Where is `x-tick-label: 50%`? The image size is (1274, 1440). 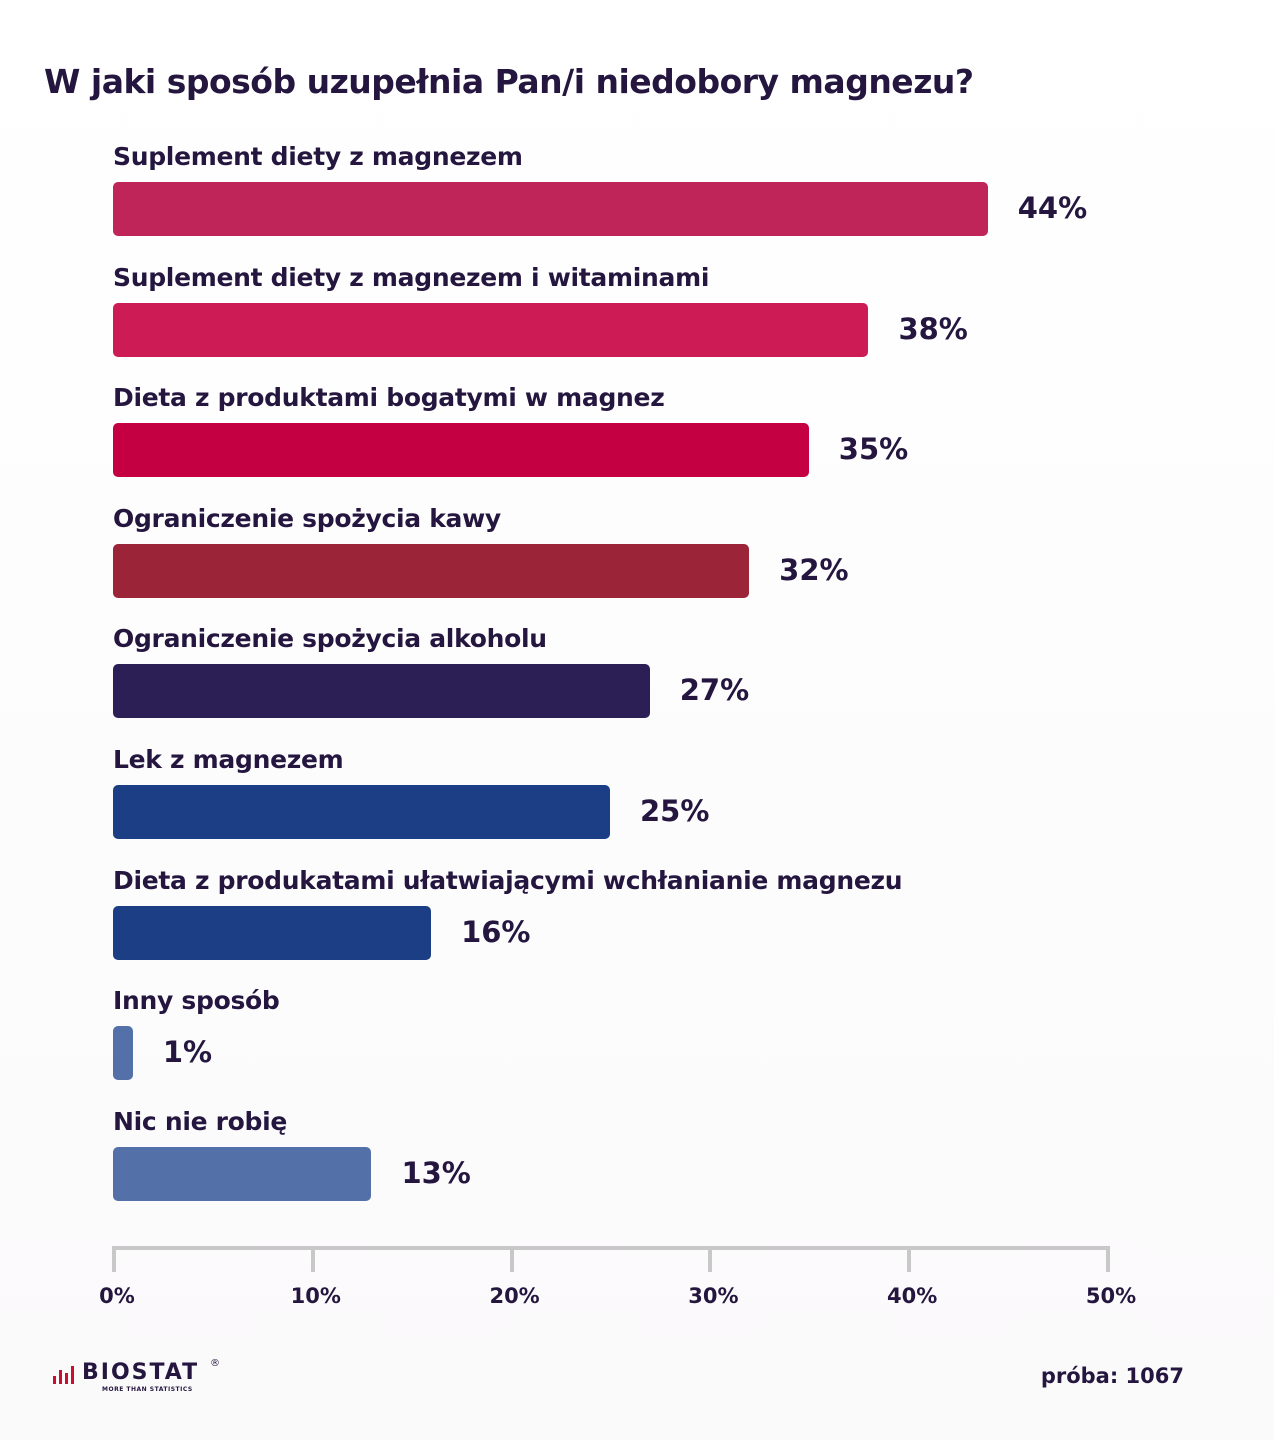 x-tick-label: 50% is located at coordinates (1111, 1296).